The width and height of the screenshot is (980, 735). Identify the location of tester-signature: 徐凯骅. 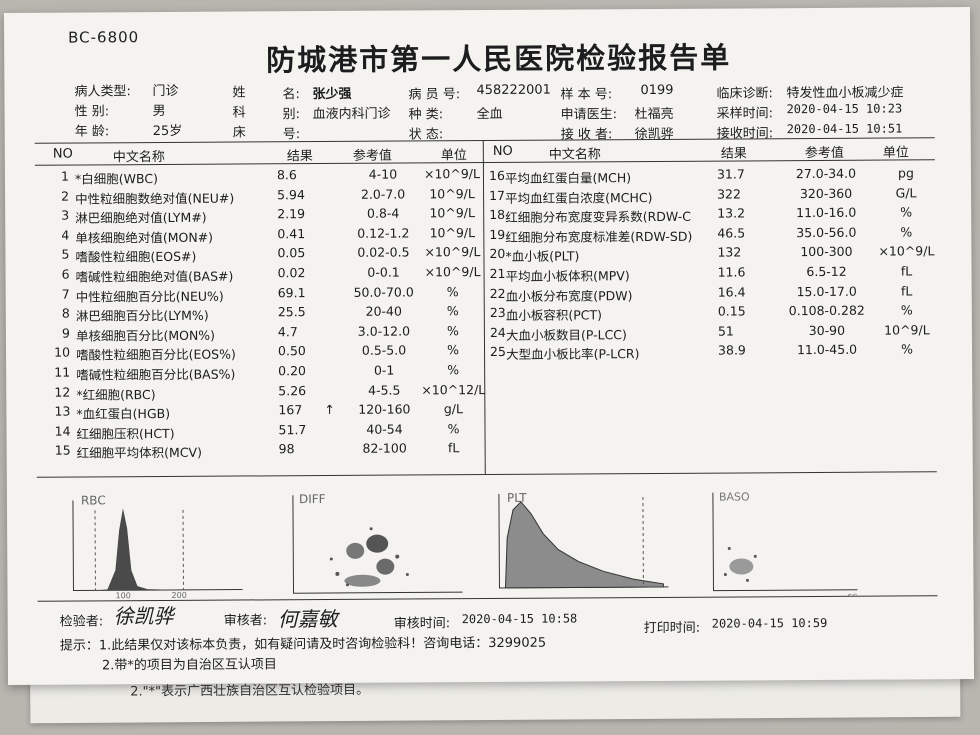
(143, 616).